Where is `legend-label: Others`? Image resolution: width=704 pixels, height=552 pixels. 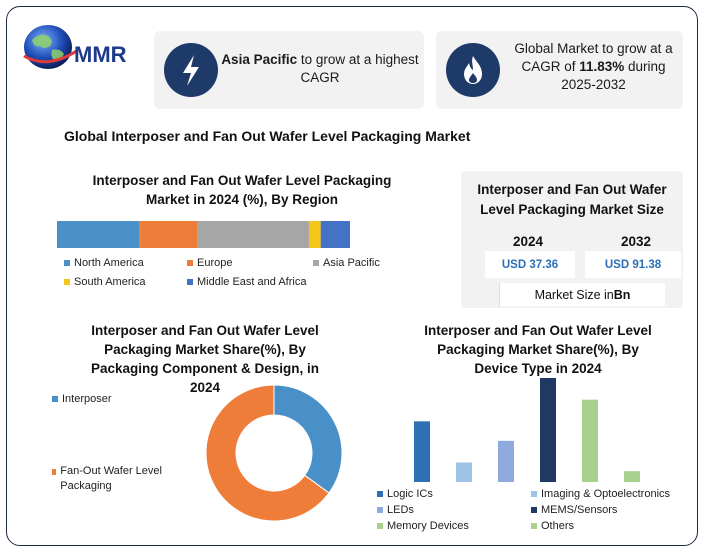 legend-label: Others is located at coordinates (558, 526).